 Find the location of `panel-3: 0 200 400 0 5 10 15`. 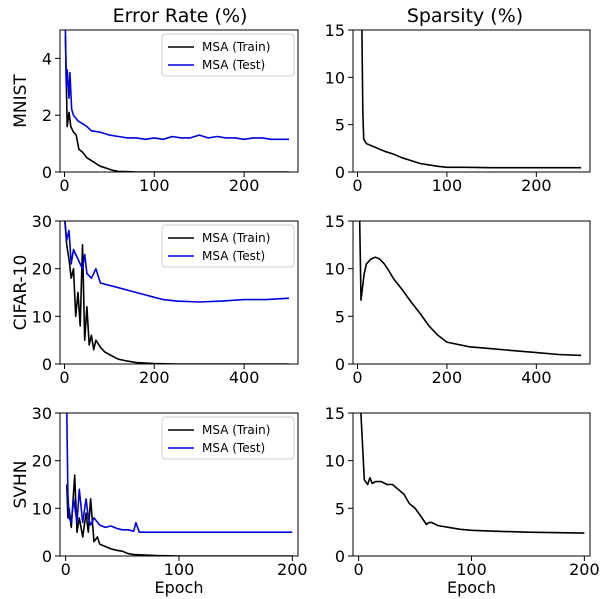

panel-3: 0 200 400 0 5 10 15 is located at coordinates (458, 299).